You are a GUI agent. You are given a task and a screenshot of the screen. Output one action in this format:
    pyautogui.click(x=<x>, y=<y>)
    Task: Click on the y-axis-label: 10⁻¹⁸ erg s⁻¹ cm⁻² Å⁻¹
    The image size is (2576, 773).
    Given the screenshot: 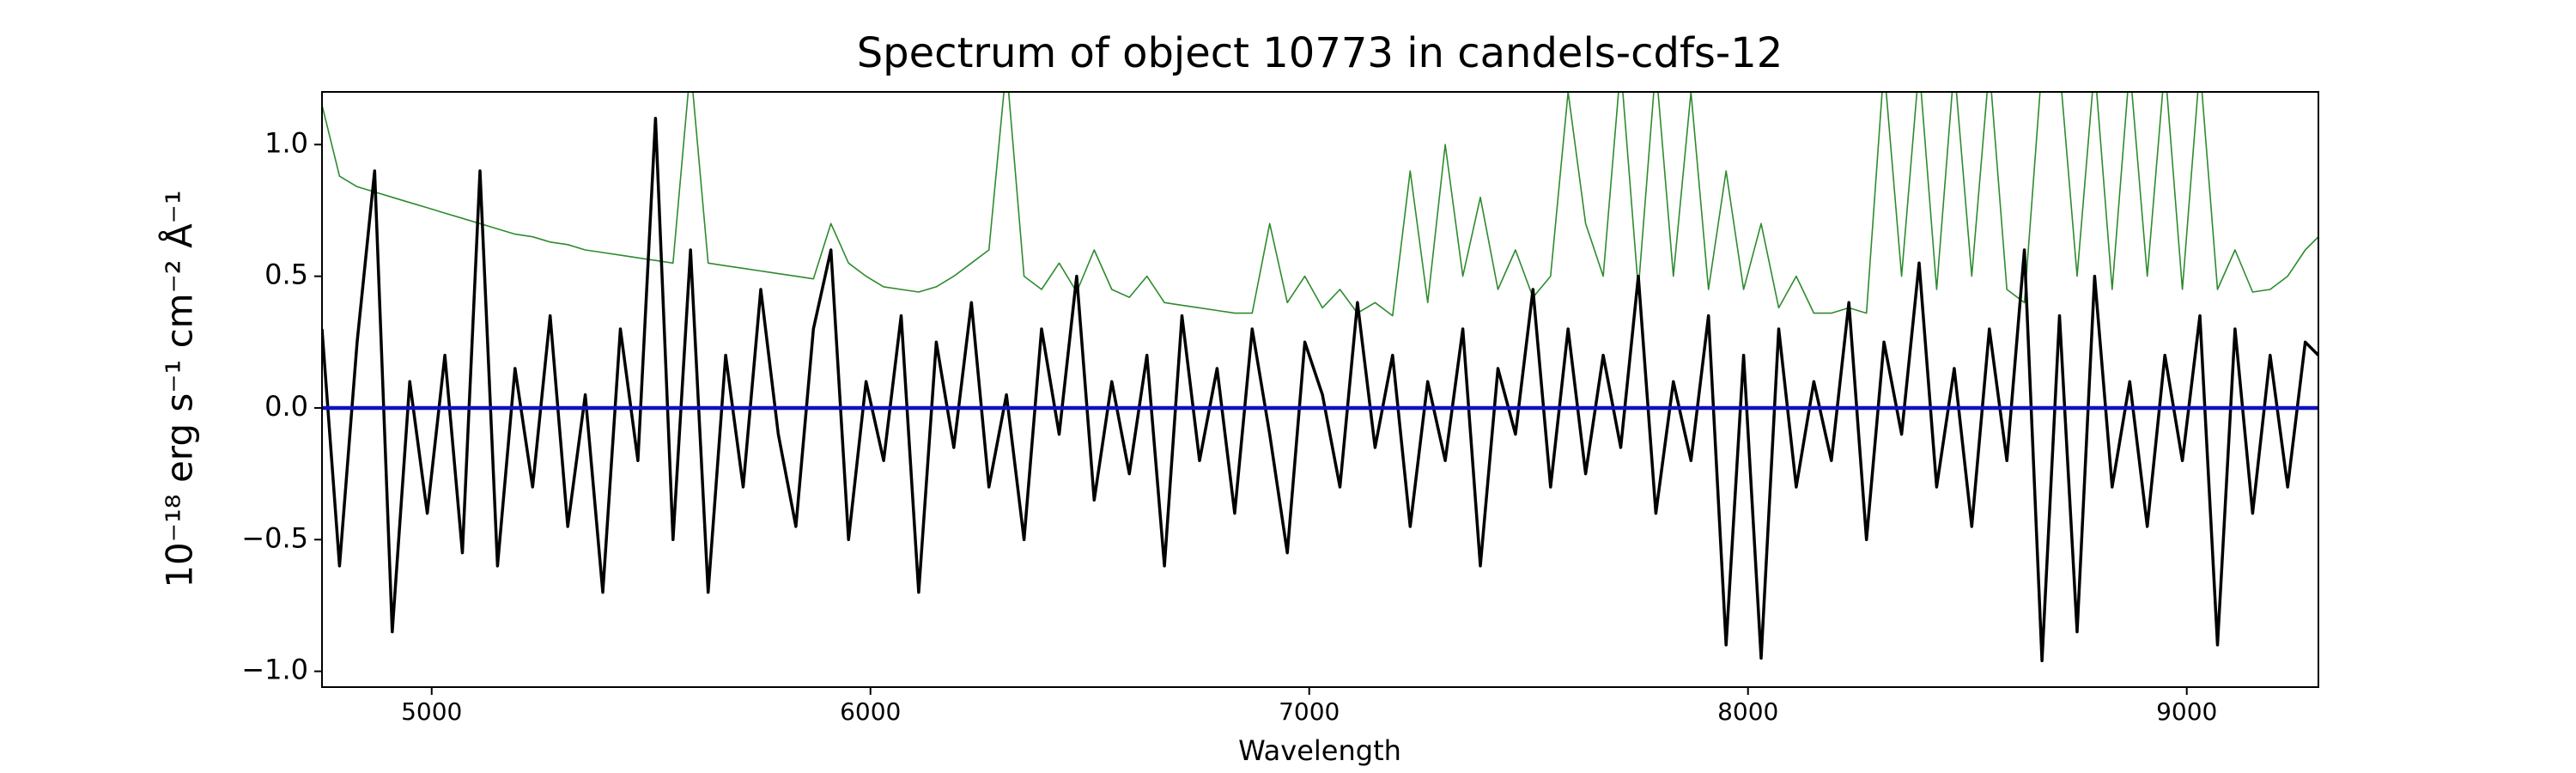 What is the action you would take?
    pyautogui.click(x=180, y=388)
    